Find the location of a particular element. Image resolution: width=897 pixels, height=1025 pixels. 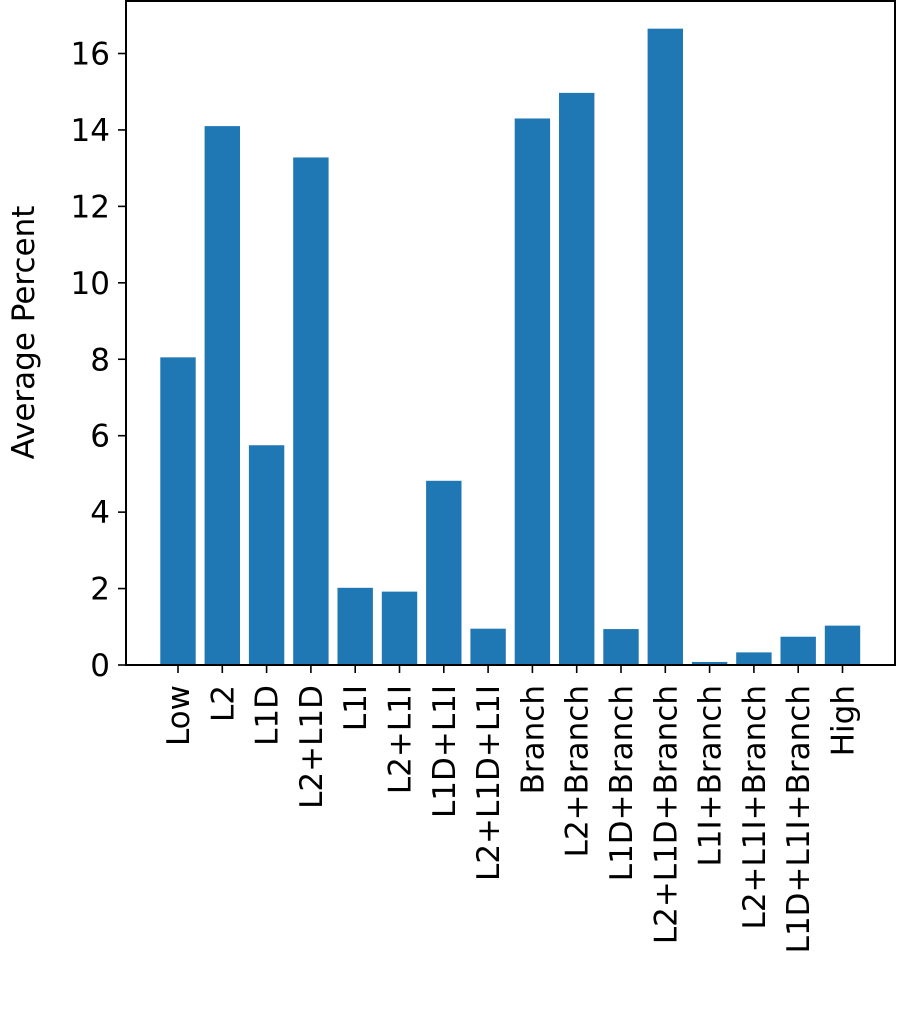

y-axis-label: Average Percent is located at coordinates (24, 333).